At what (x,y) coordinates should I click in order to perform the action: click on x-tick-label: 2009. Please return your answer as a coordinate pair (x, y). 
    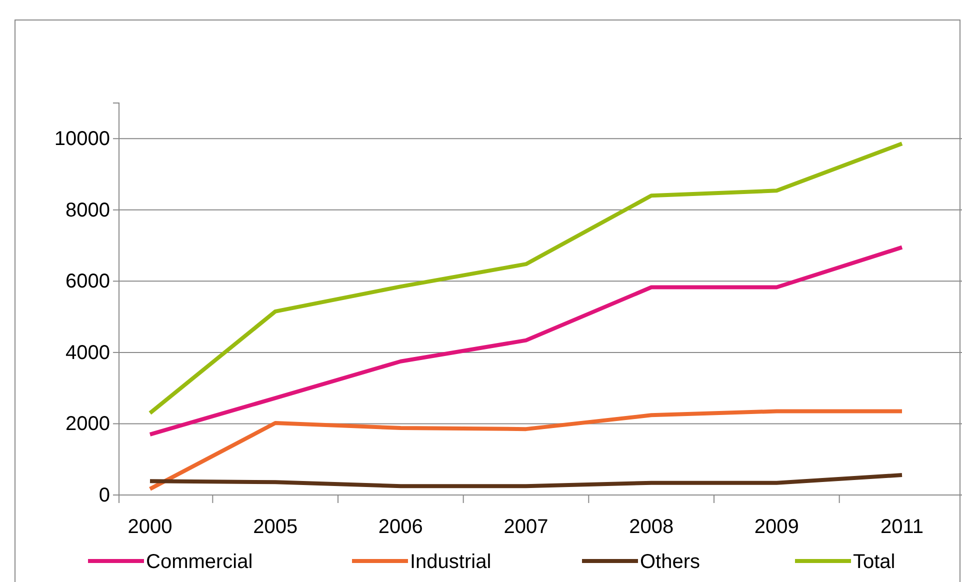
    Looking at the image, I should click on (776, 527).